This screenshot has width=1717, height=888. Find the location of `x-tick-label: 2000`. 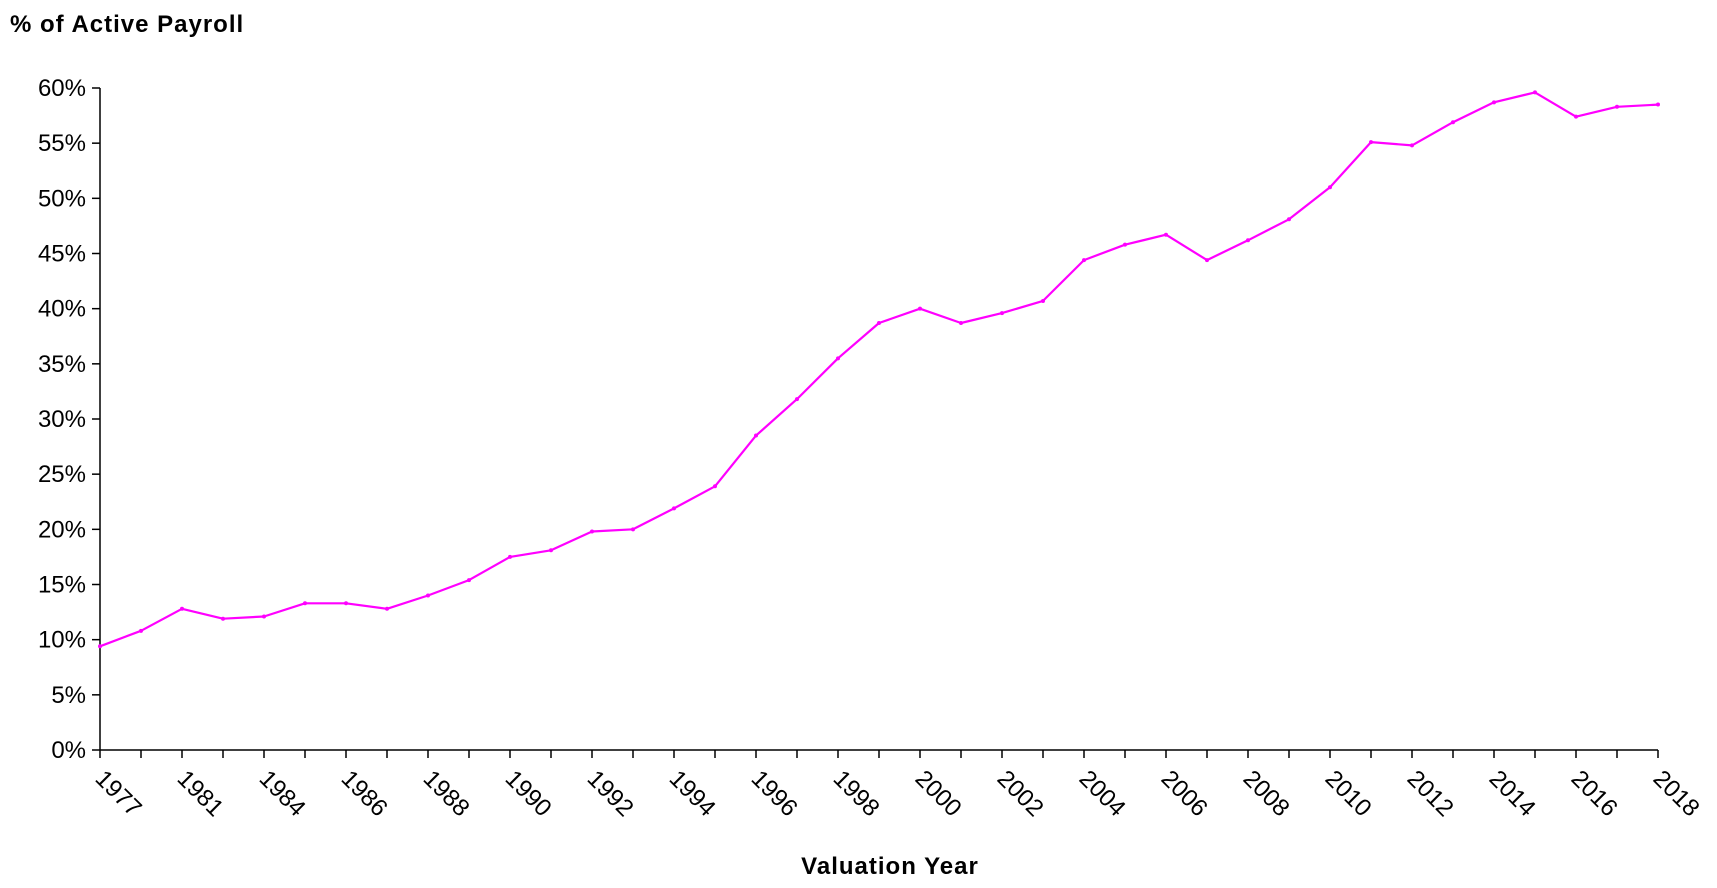

x-tick-label: 2000 is located at coordinates (938, 793).